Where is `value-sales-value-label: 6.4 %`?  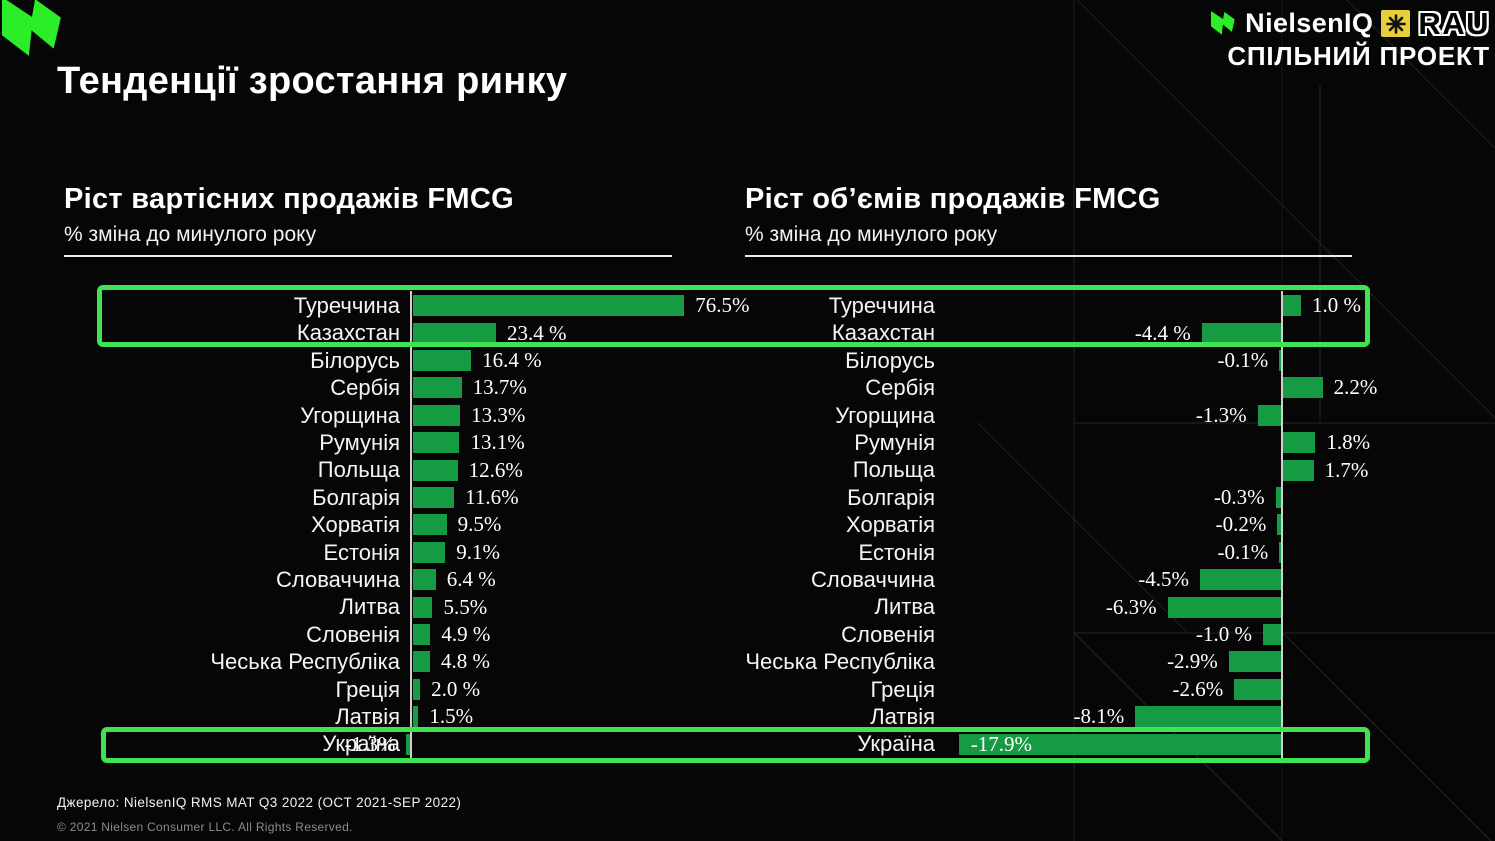 value-sales-value-label: 6.4 % is located at coordinates (471, 579).